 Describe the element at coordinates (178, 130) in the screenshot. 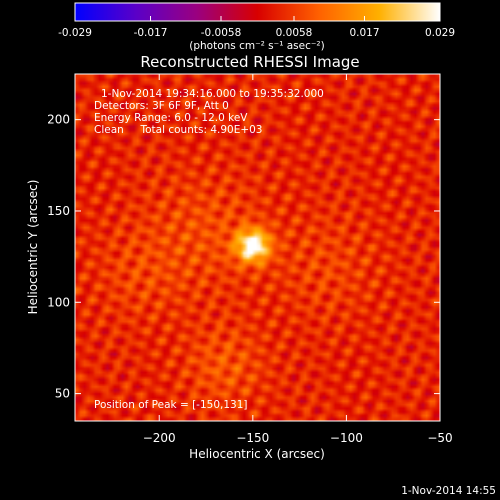

I see `annotation-clean-counts: Clean Total counts: 4.90E+03` at that location.